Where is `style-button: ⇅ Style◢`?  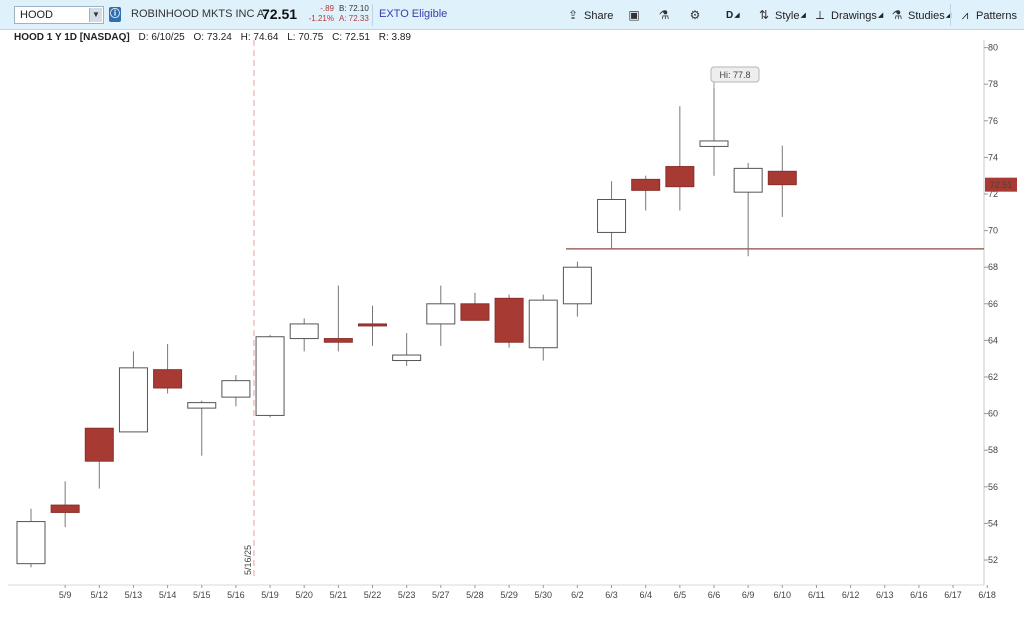
style-button: ⇅ Style◢ is located at coordinates (781, 15).